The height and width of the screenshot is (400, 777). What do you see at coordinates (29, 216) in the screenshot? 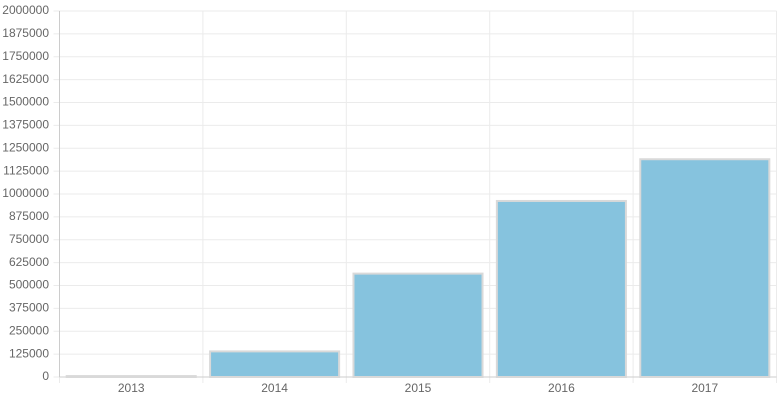
I see `y-tick-label: 875000` at bounding box center [29, 216].